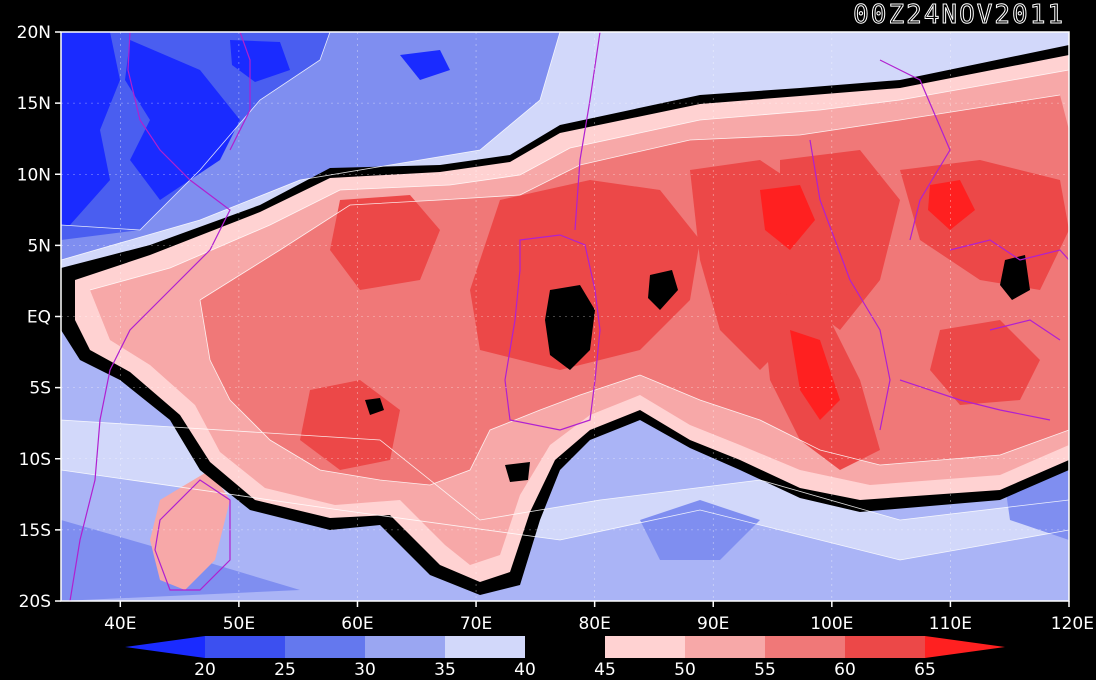 The width and height of the screenshot is (1096, 680). What do you see at coordinates (787, 217) in the screenshot?
I see `deep-red-bay` at bounding box center [787, 217].